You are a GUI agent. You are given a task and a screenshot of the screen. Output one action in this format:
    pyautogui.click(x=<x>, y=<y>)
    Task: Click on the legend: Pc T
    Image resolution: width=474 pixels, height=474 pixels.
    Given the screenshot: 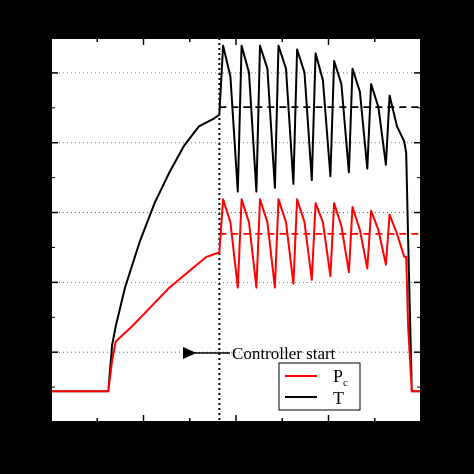 What is the action you would take?
    pyautogui.click(x=319, y=386)
    